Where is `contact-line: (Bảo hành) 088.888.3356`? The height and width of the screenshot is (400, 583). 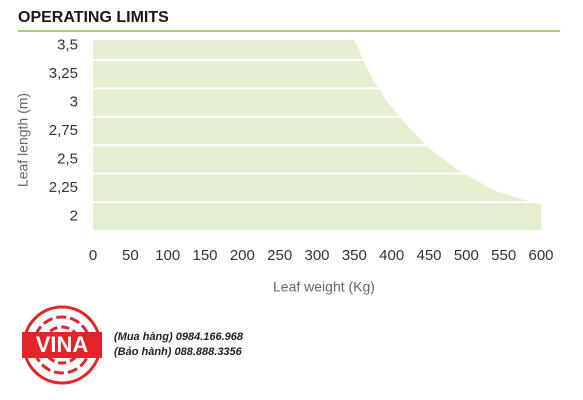
contact-line: (Bảo hành) 088.888.3356 is located at coordinates (178, 352).